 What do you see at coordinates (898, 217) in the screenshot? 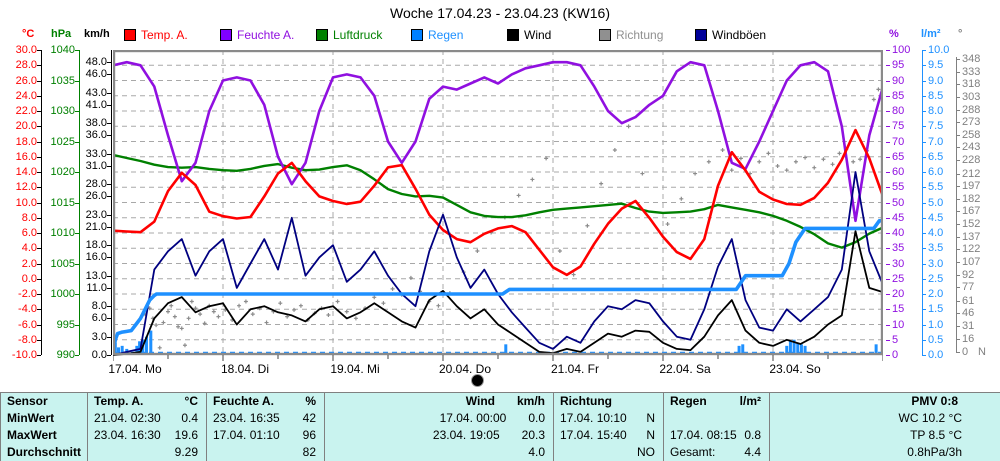
I see `axis-pct-tick: 45` at bounding box center [898, 217].